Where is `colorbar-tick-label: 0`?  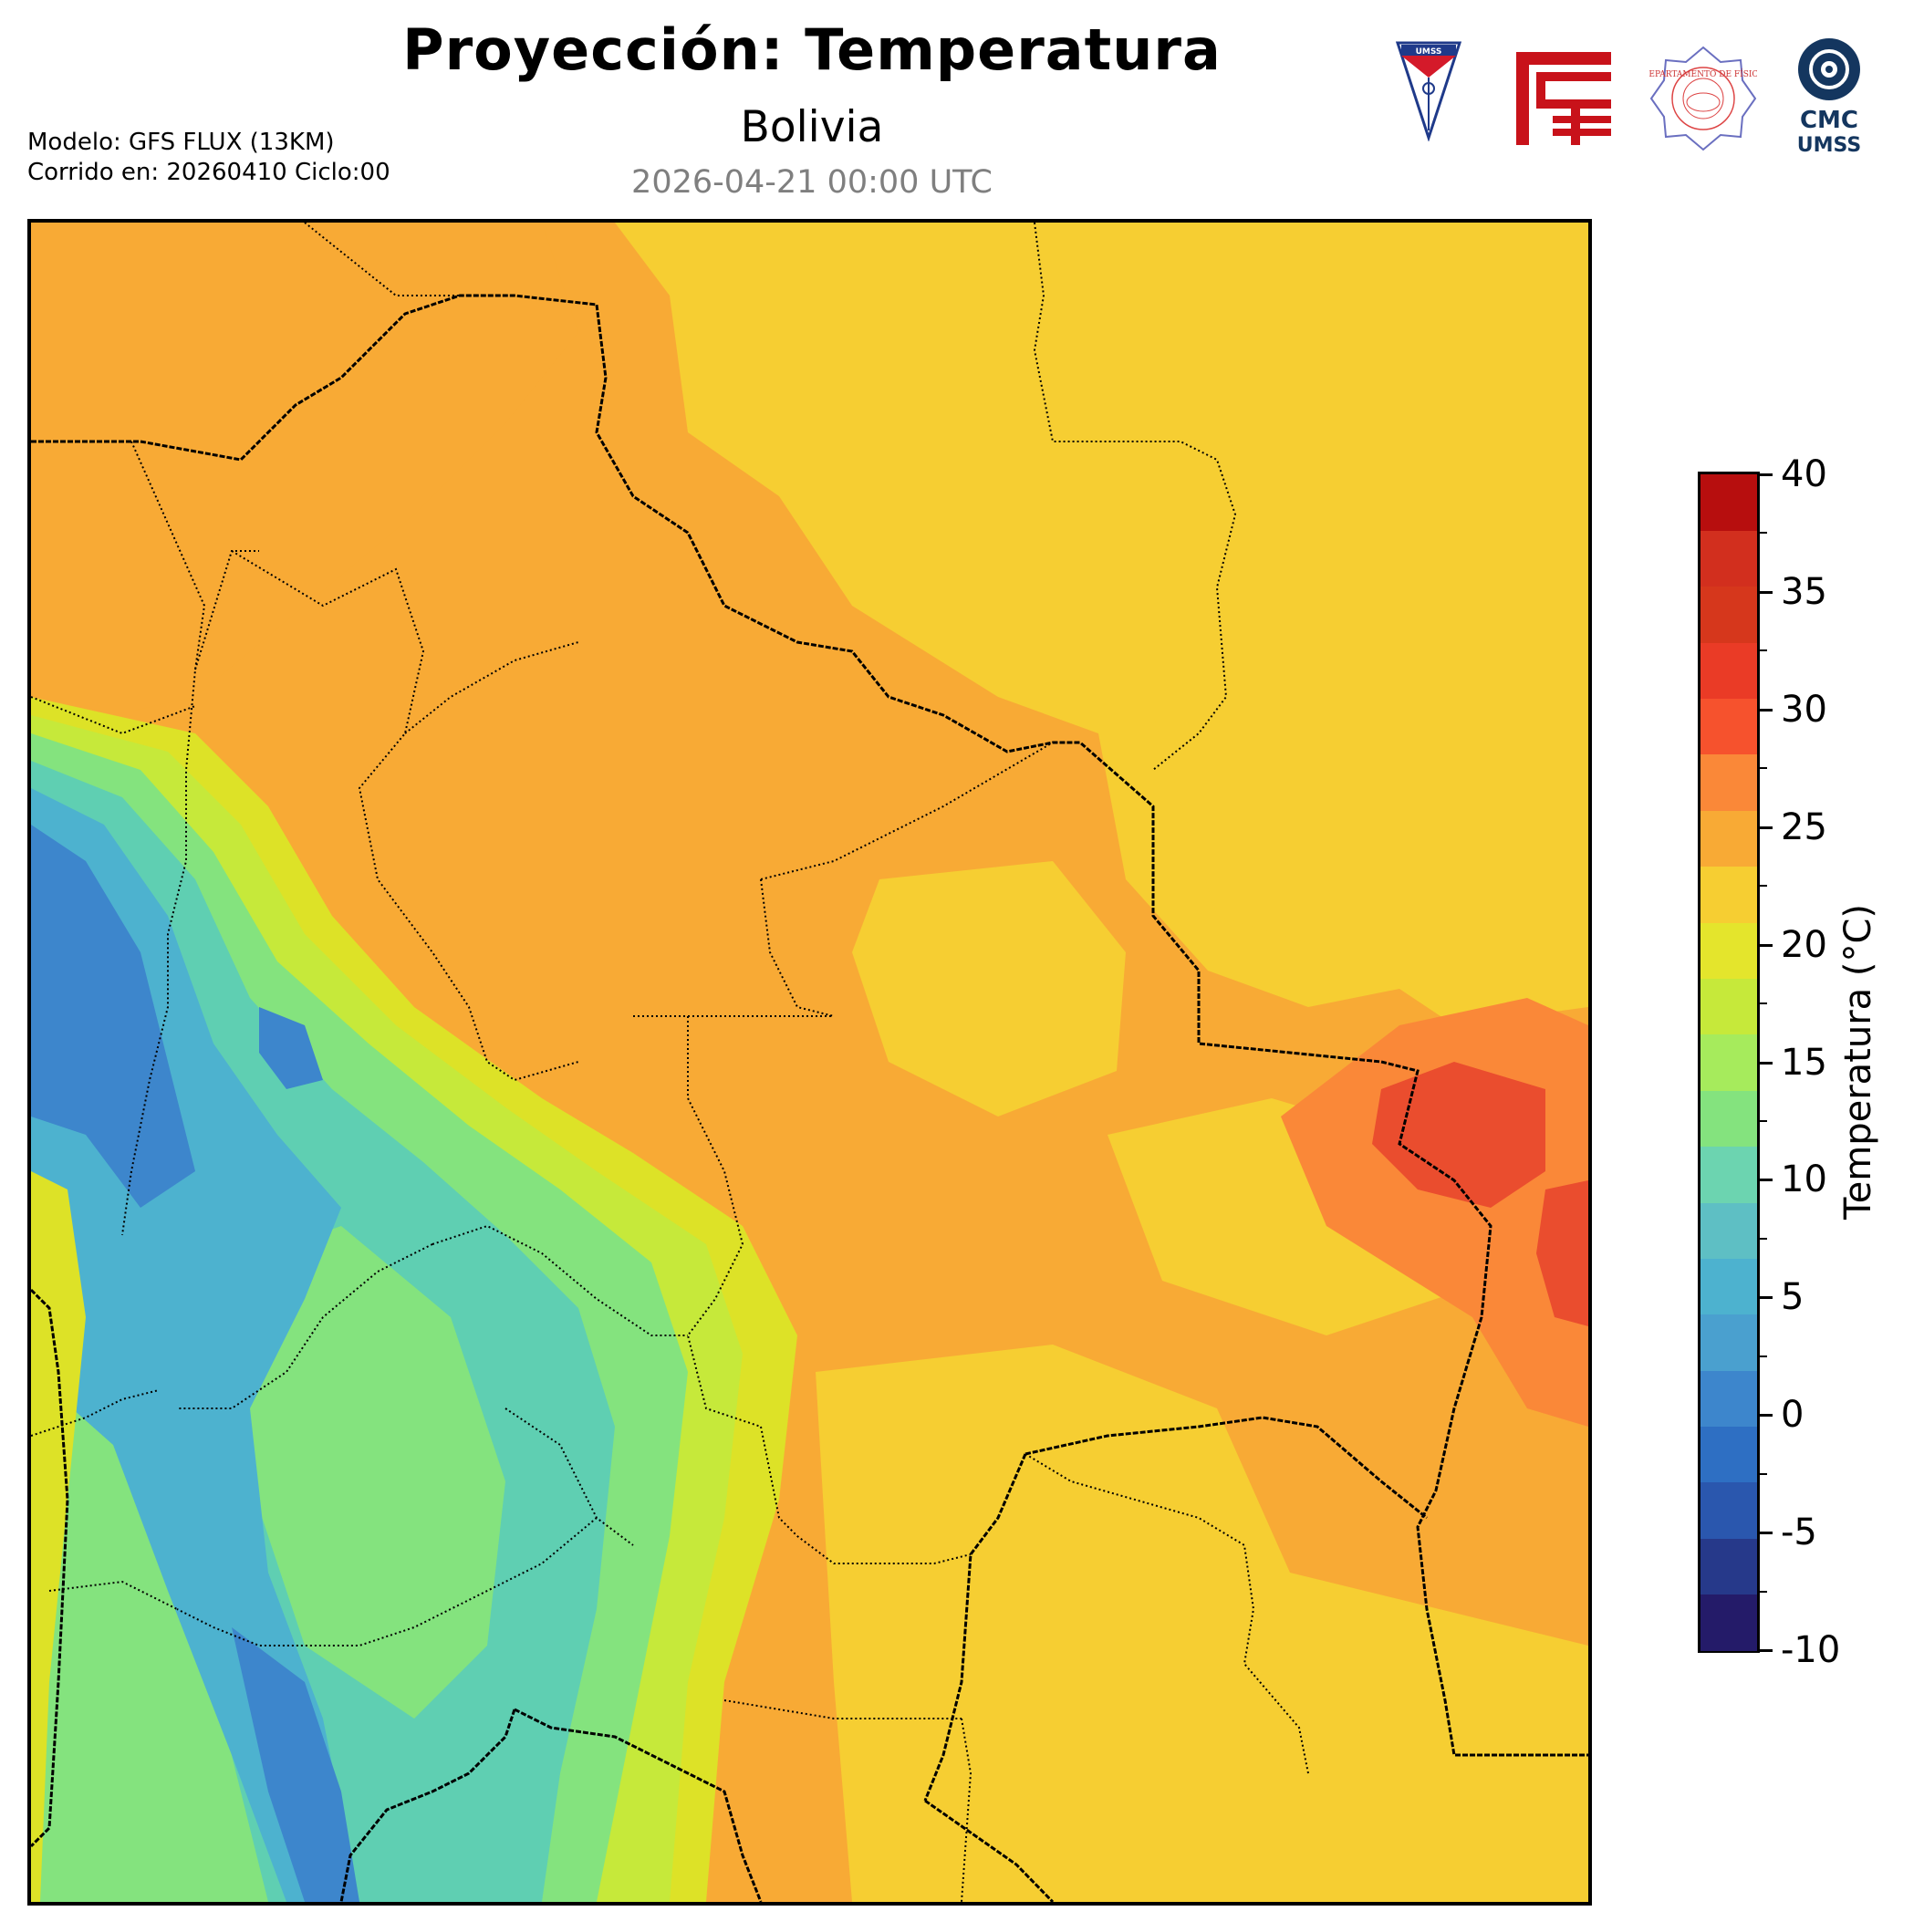
colorbar-tick-label: 0 is located at coordinates (1793, 1415).